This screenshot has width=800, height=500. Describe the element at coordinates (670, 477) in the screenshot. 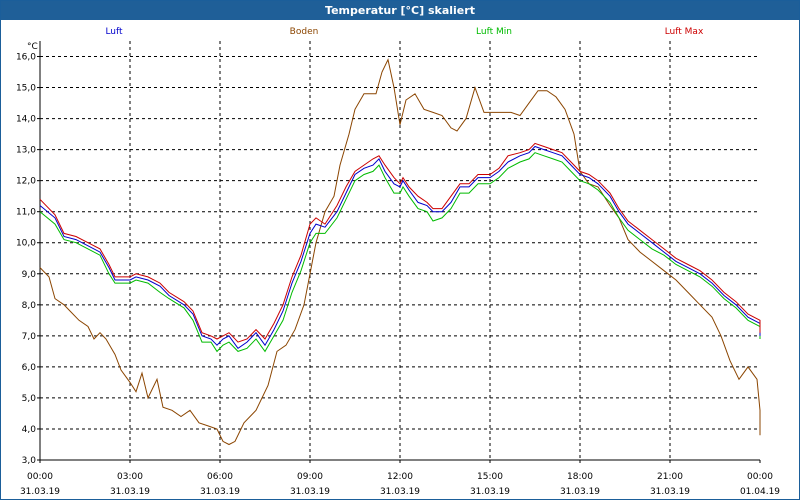

I see `x-tick-time: 21:00` at that location.